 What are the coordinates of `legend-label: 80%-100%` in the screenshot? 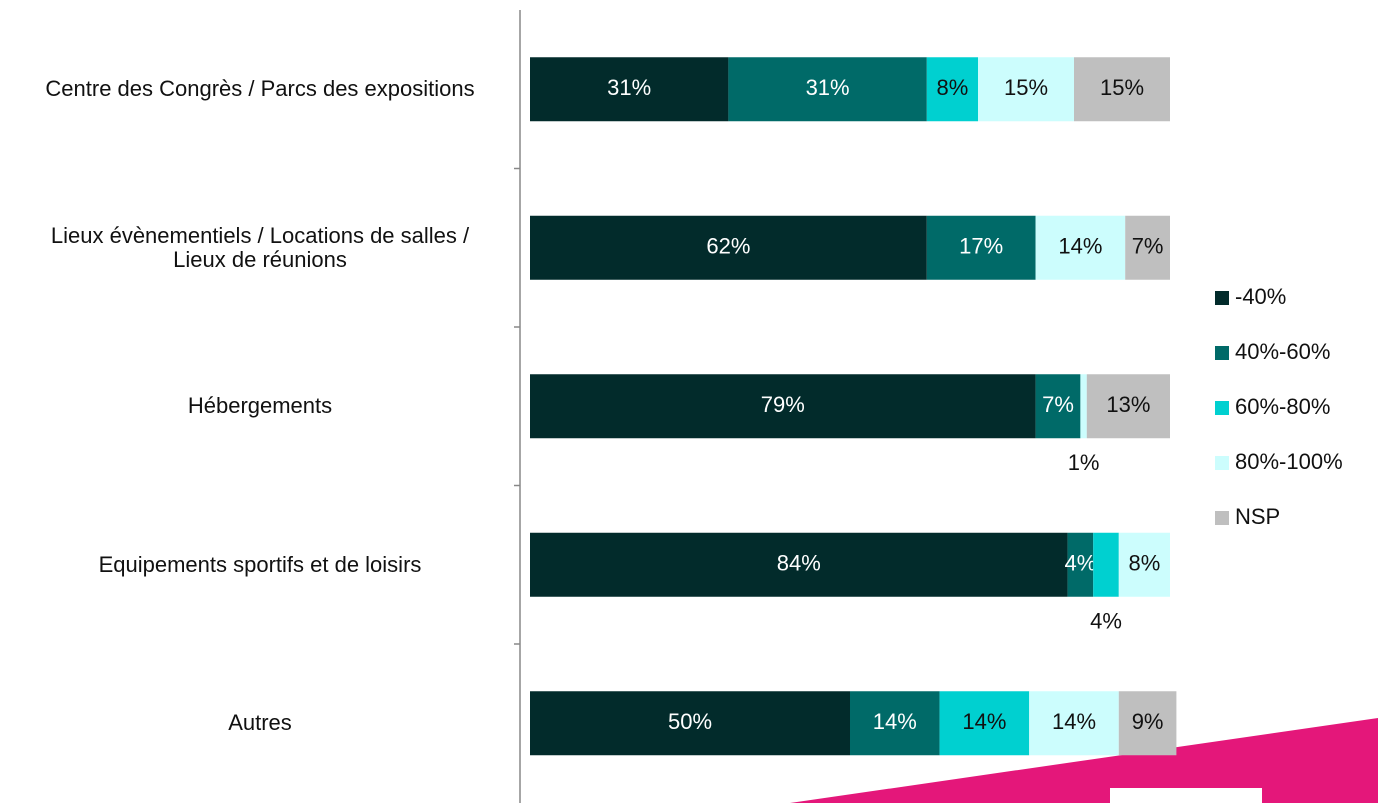 It's located at (1289, 461).